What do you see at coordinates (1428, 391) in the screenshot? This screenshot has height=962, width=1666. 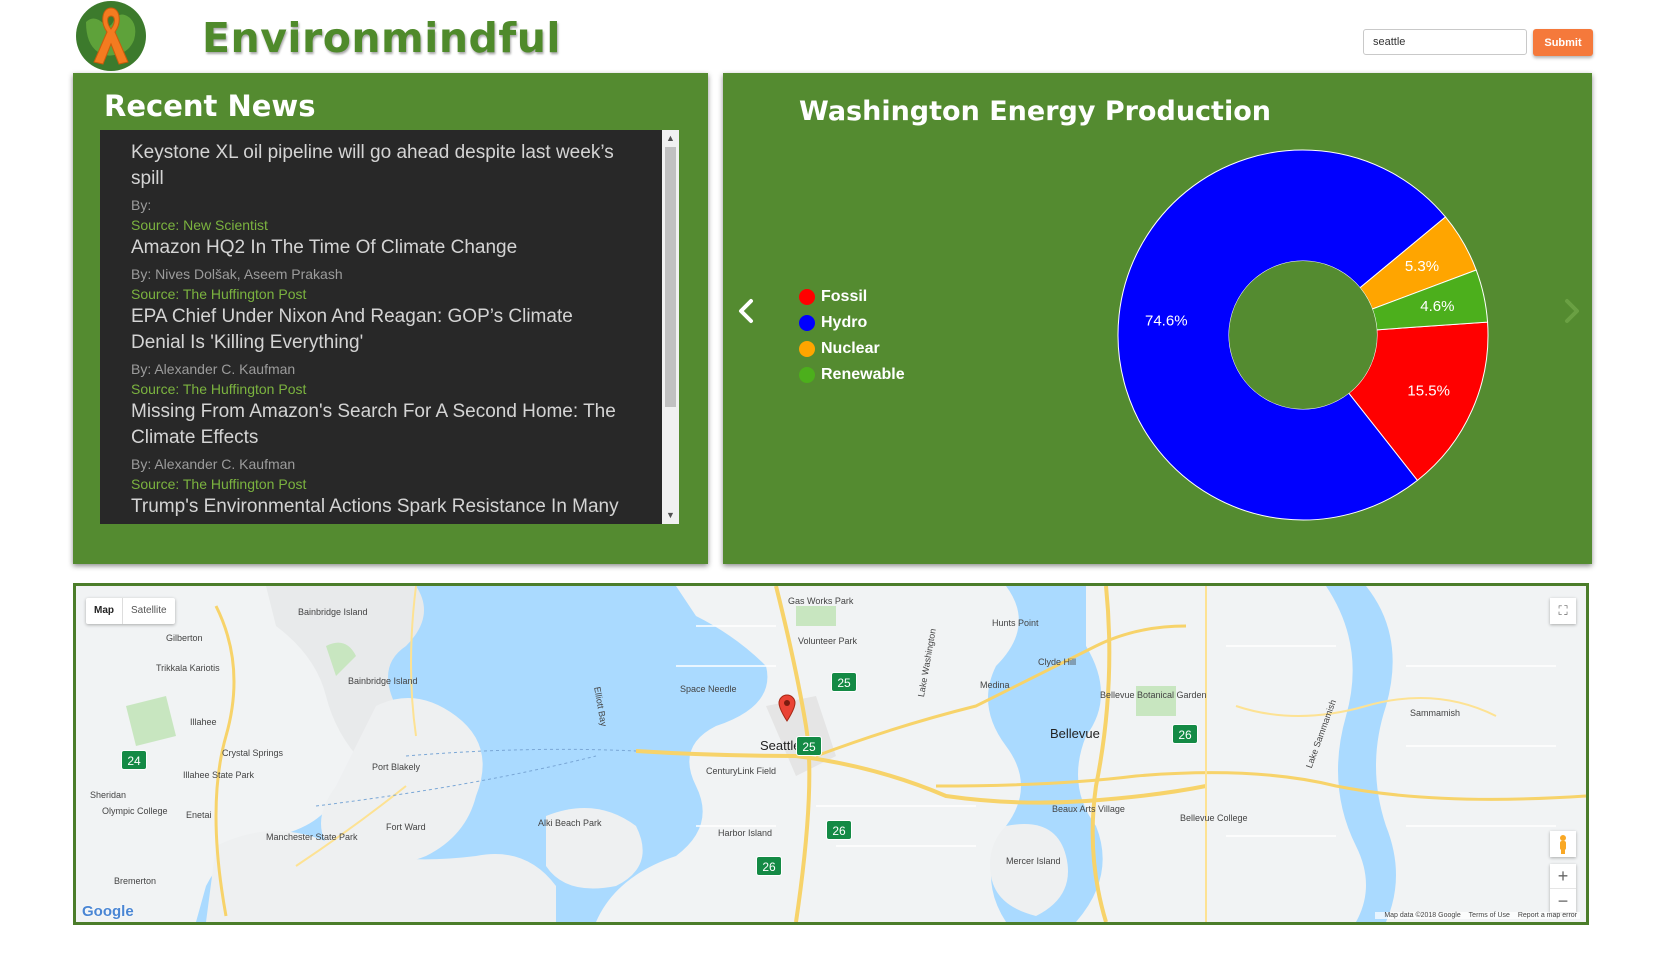 I see `donut-slice-label: 15.5%` at bounding box center [1428, 391].